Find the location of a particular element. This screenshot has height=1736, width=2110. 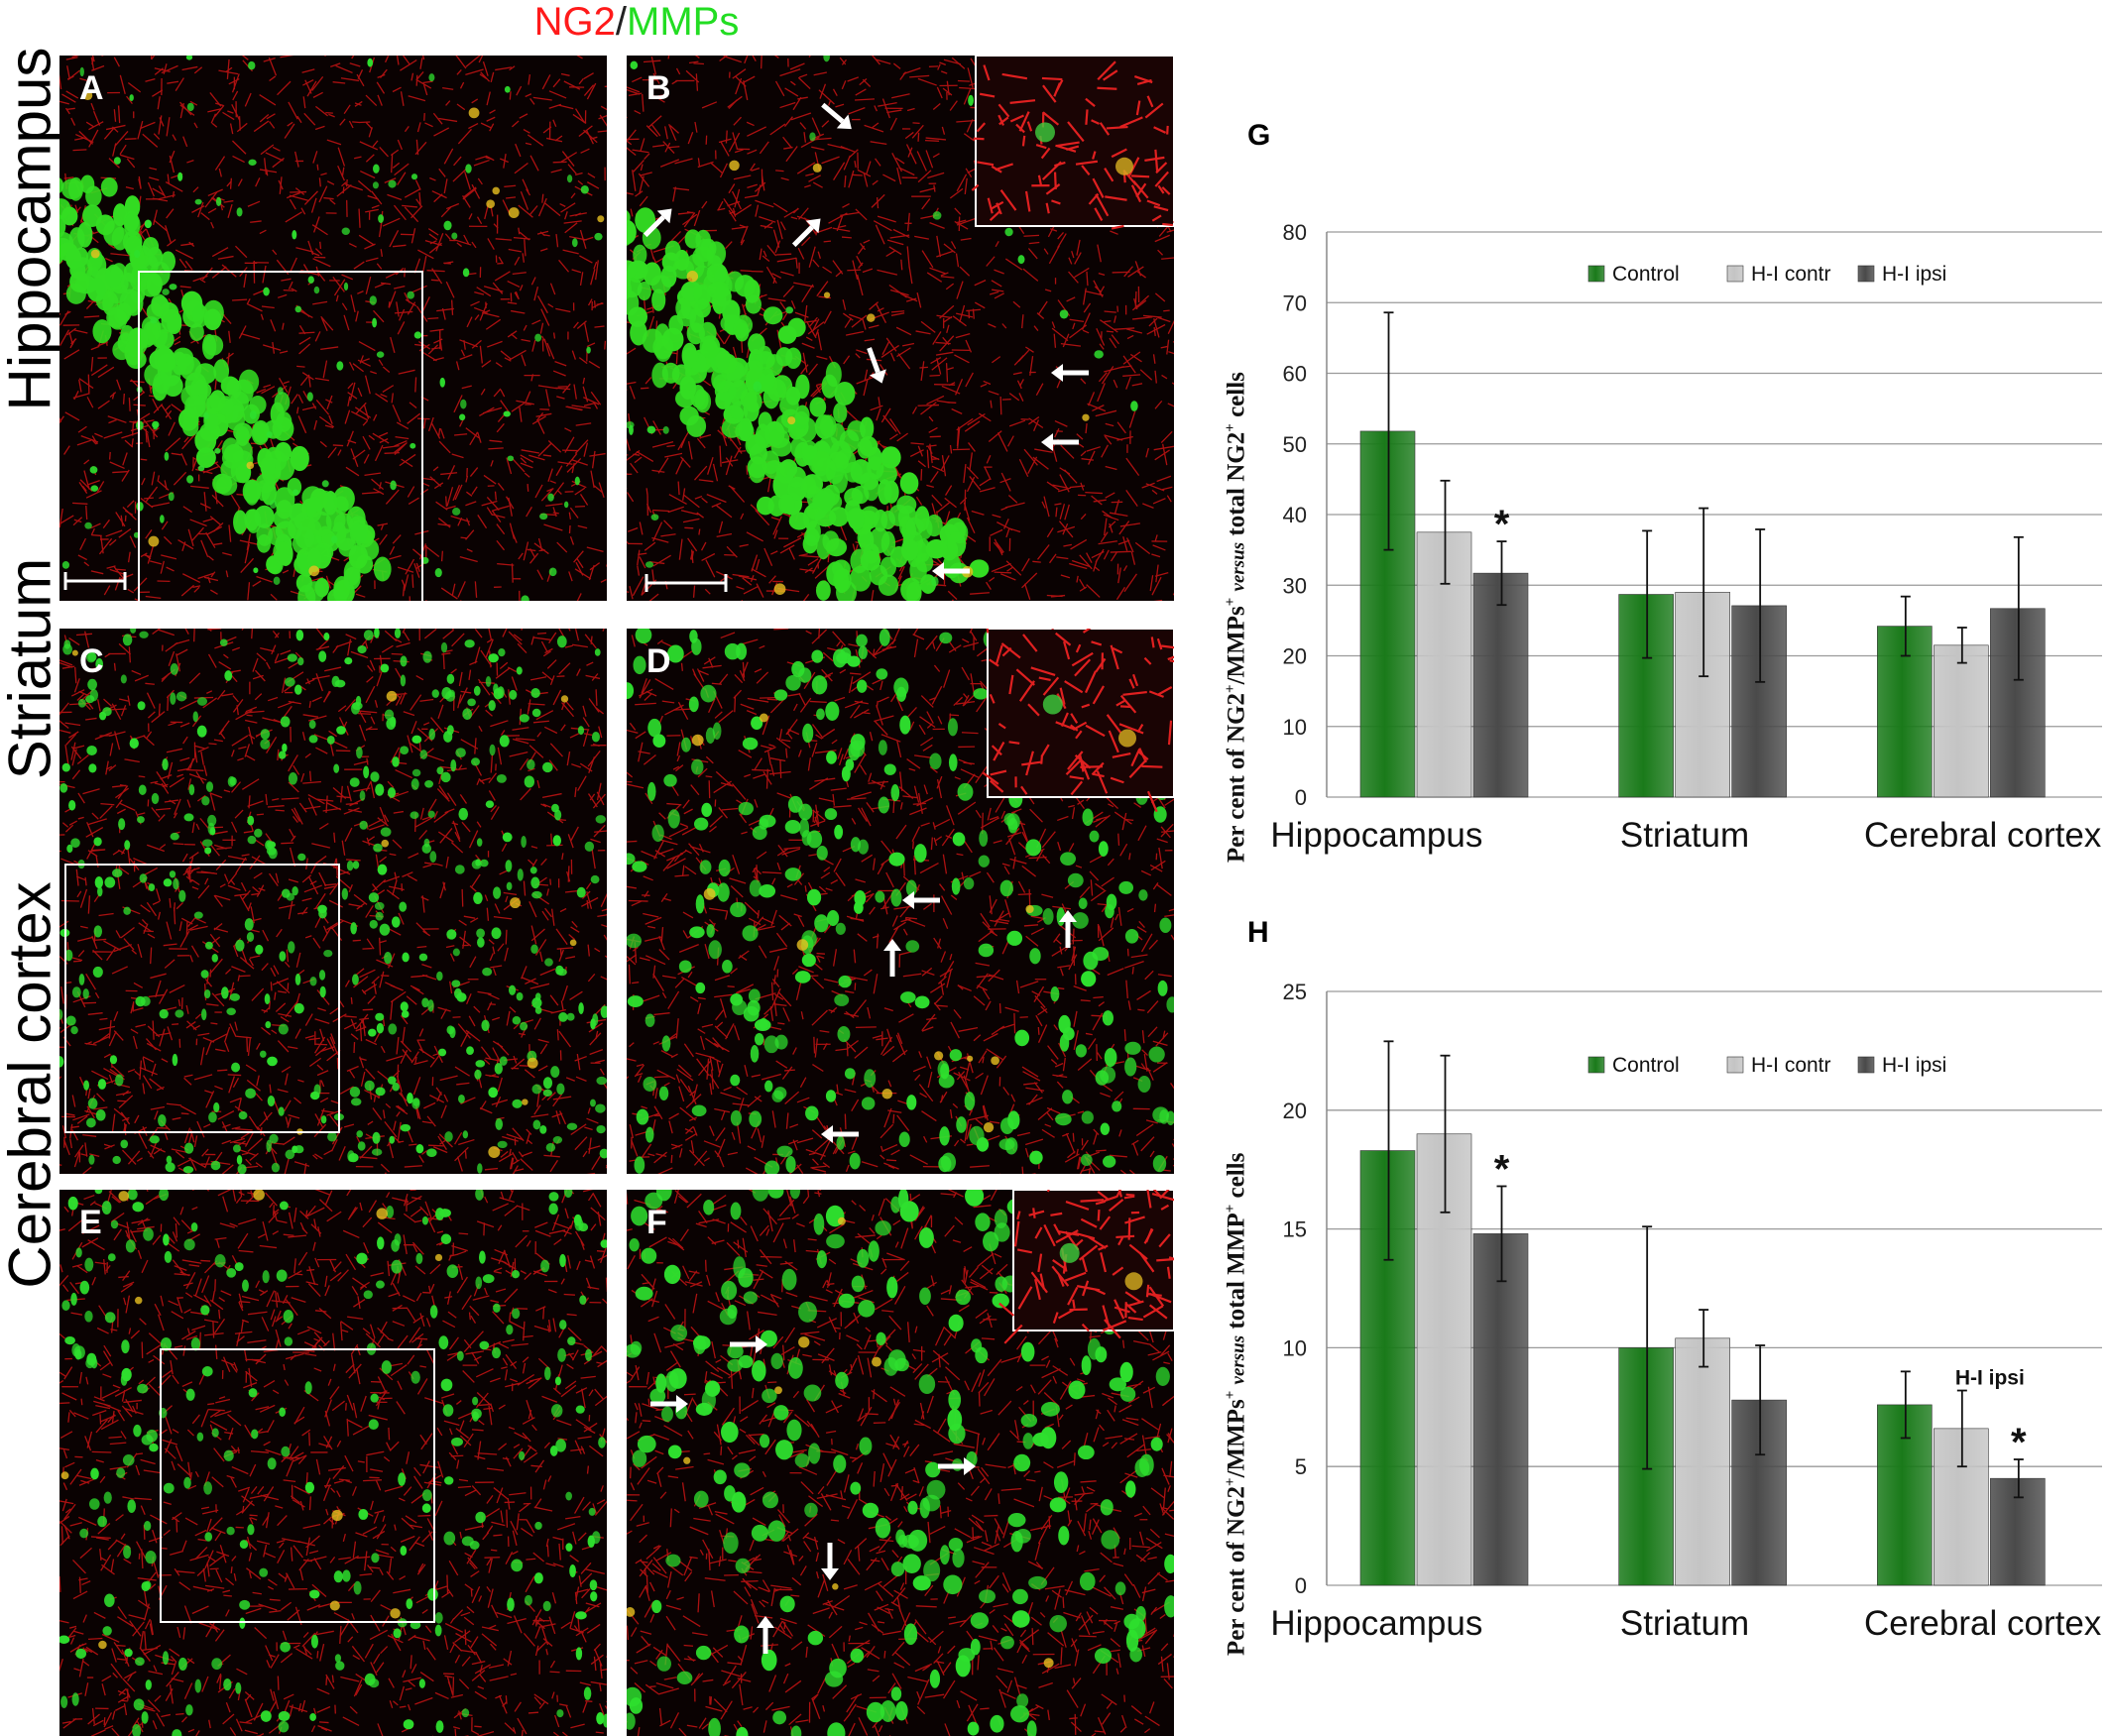

micrograph-panel-c: C is located at coordinates (333, 901).